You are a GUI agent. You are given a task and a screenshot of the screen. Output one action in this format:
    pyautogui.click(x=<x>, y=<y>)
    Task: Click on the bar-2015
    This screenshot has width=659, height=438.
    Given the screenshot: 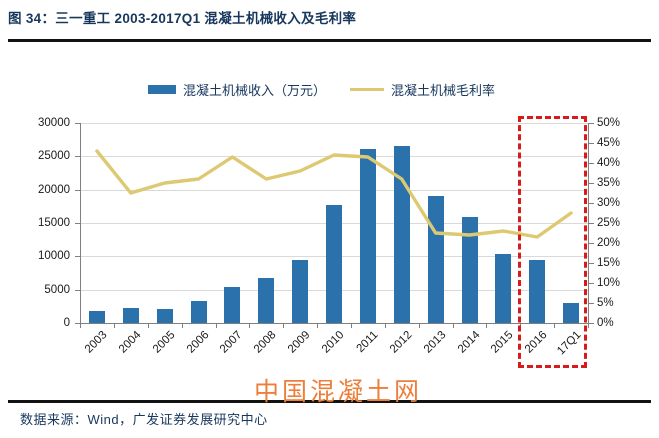 What is the action you would take?
    pyautogui.click(x=503, y=288)
    